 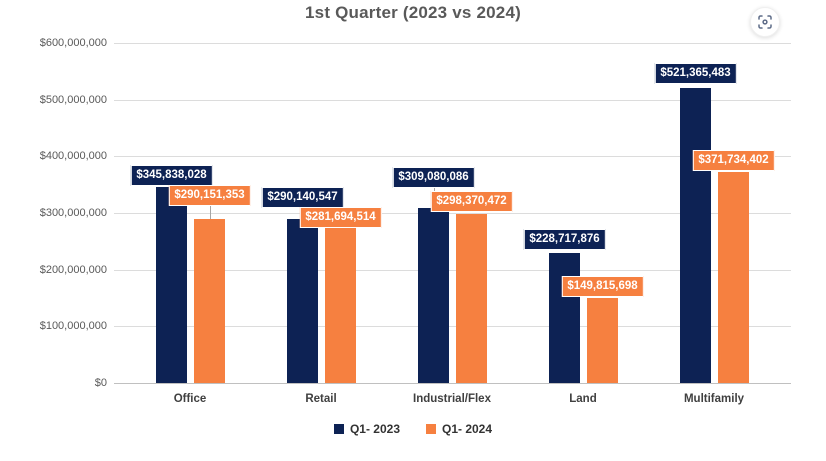 I want to click on bar-q1-2023-land, so click(x=564, y=318).